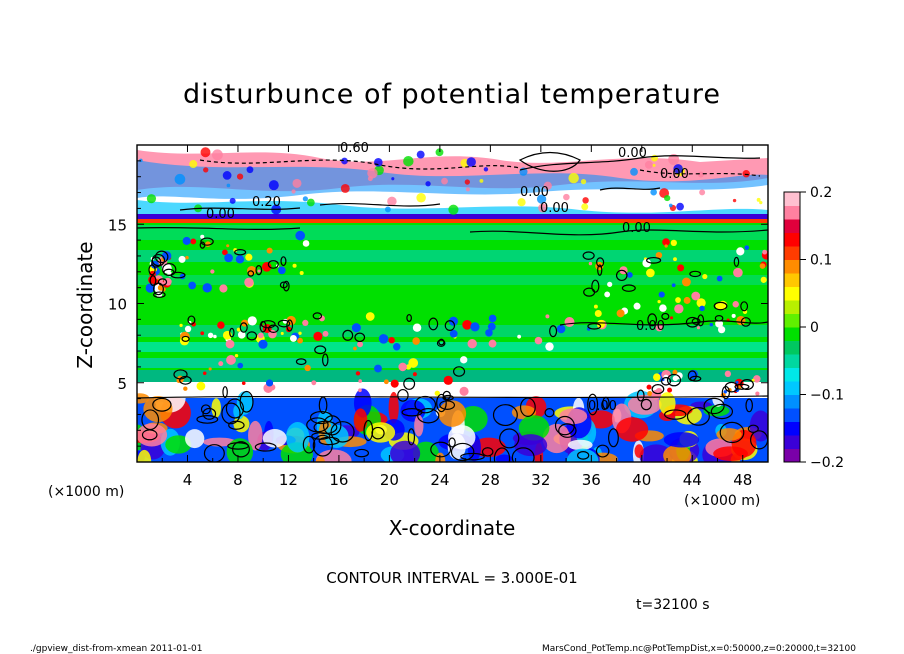  What do you see at coordinates (439, 480) in the screenshot?
I see `x-tick-label: 24` at bounding box center [439, 480].